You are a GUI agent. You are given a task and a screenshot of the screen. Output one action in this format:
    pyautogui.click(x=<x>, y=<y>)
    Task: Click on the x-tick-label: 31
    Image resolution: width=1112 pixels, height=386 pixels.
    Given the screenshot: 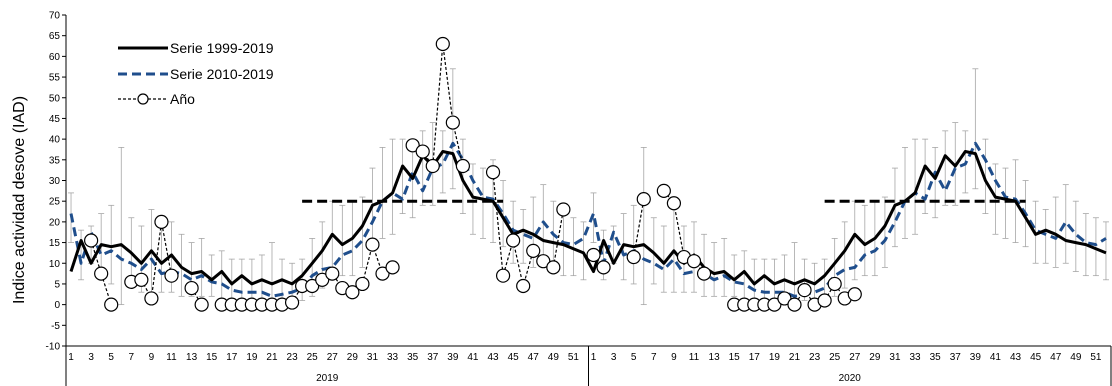 What is the action you would take?
    pyautogui.click(x=373, y=357)
    